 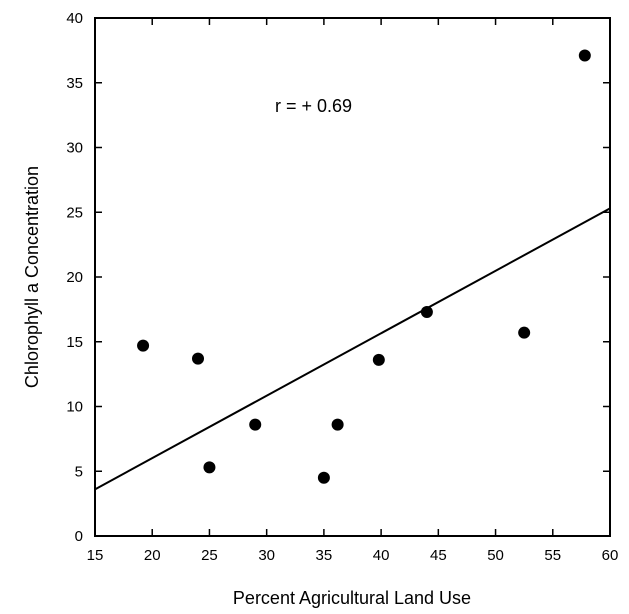 I want to click on x-tick-label: 60, so click(x=610, y=555).